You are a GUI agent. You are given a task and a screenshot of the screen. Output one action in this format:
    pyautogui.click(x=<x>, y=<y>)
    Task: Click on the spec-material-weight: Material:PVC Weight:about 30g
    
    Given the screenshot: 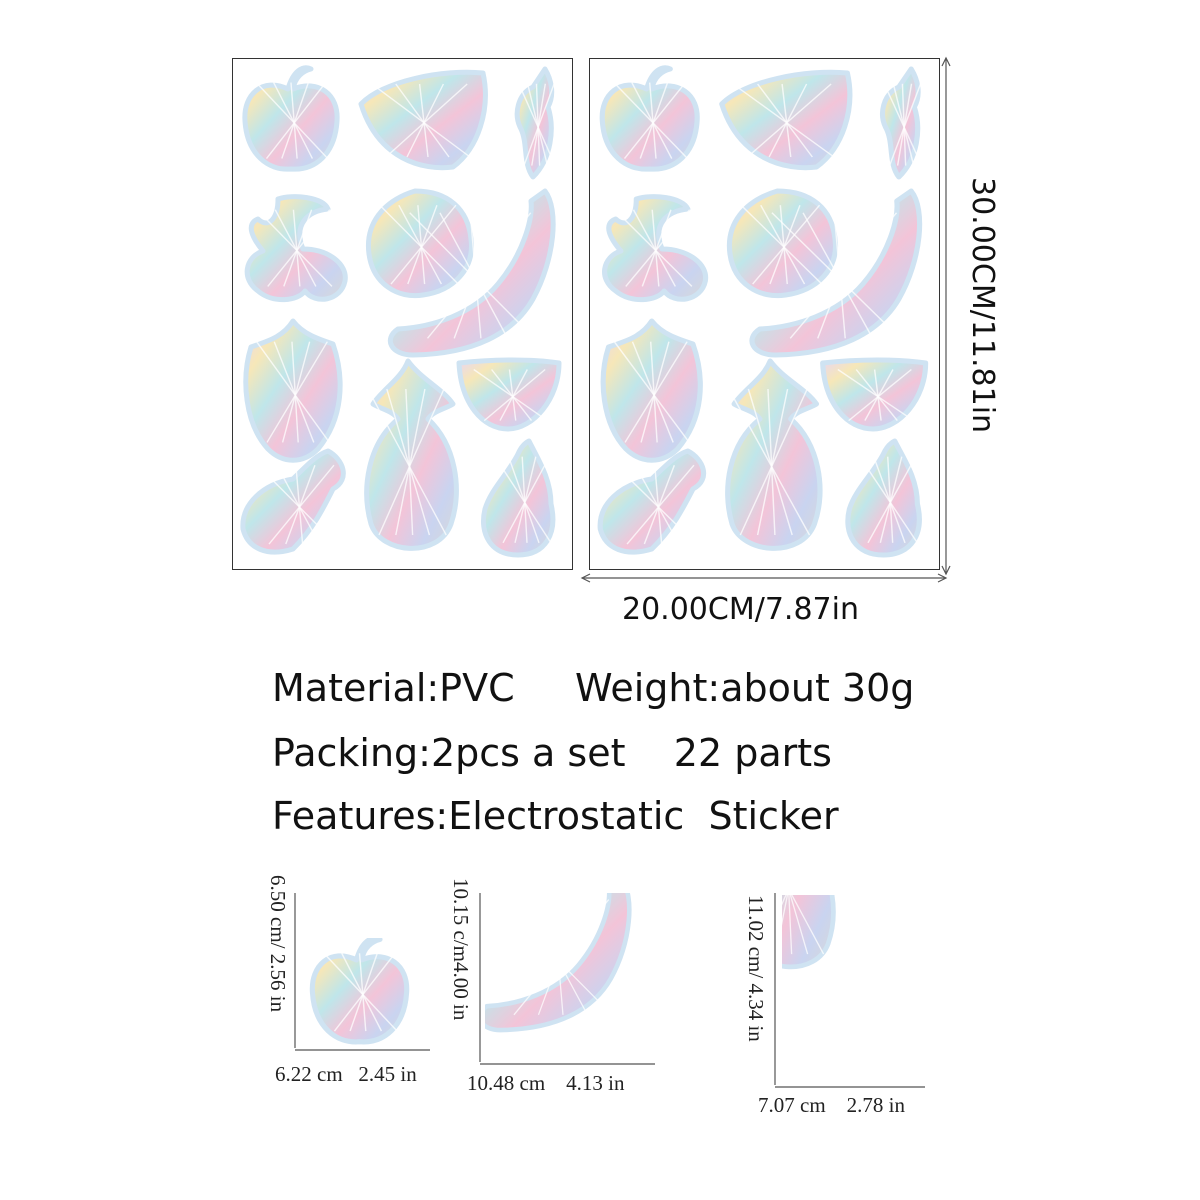 What is the action you would take?
    pyautogui.click(x=593, y=688)
    